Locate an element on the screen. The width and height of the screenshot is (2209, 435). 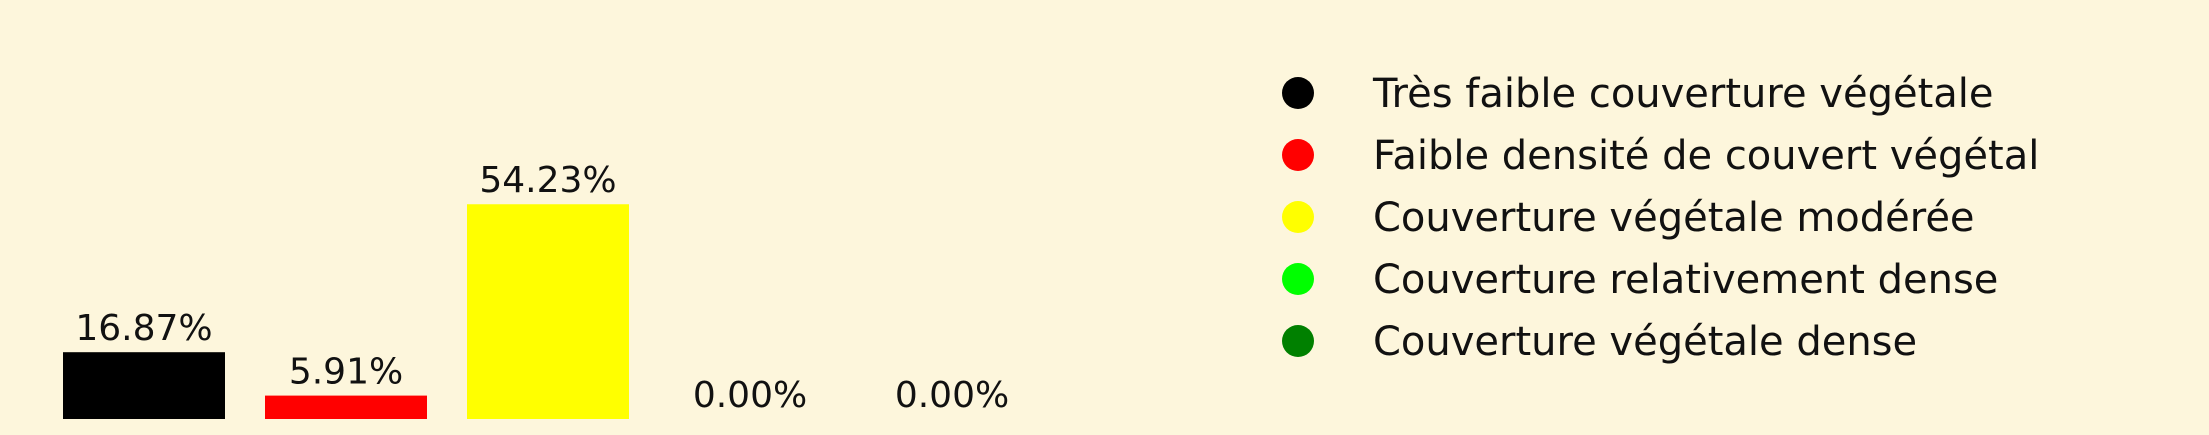
legend-item-4: Couverture relativement dense is located at coordinates (1640, 280).